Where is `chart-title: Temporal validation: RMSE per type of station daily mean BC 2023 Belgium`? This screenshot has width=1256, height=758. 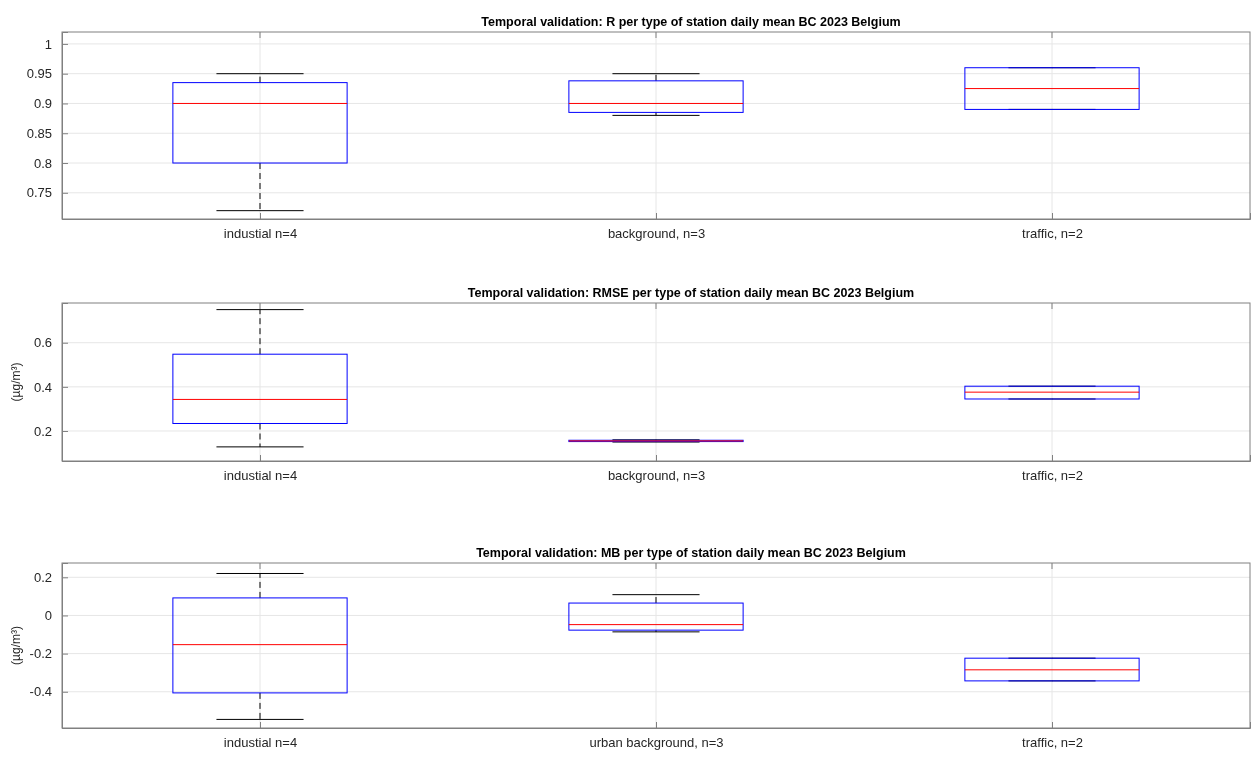 chart-title: Temporal validation: RMSE per type of station daily mean BC 2023 Belgium is located at coordinates (691, 293).